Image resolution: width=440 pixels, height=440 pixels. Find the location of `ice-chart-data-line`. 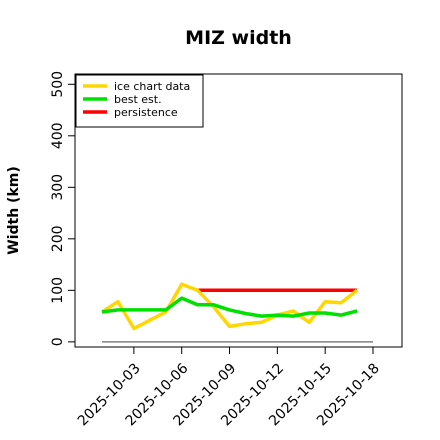

ice-chart-data-line is located at coordinates (230, 306).